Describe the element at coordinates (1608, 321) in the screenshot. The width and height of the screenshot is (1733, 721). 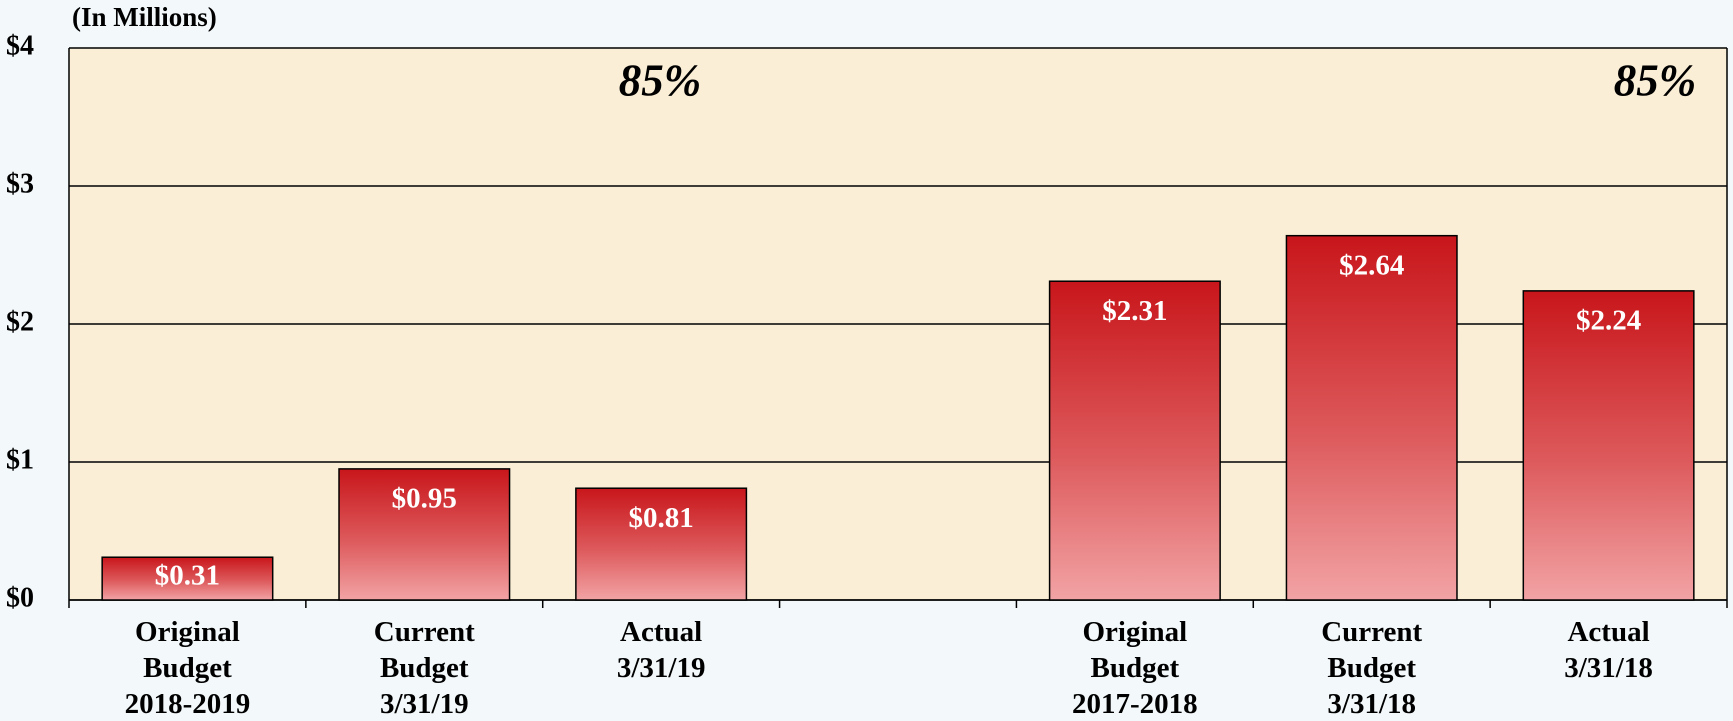
I see `value-label: $2.24` at that location.